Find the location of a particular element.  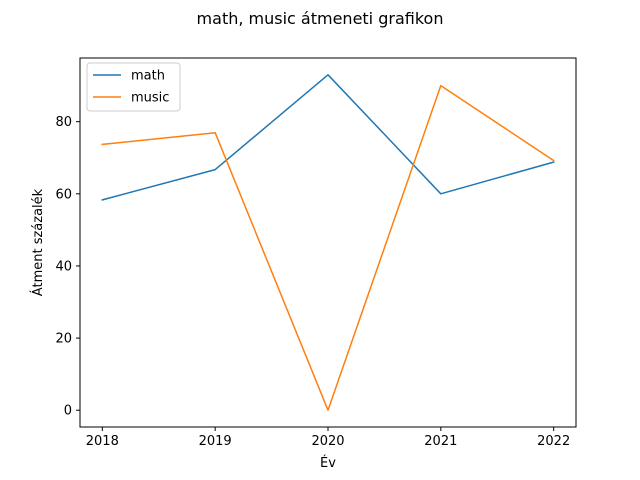

x-tick-label: 2020 is located at coordinates (327, 441).